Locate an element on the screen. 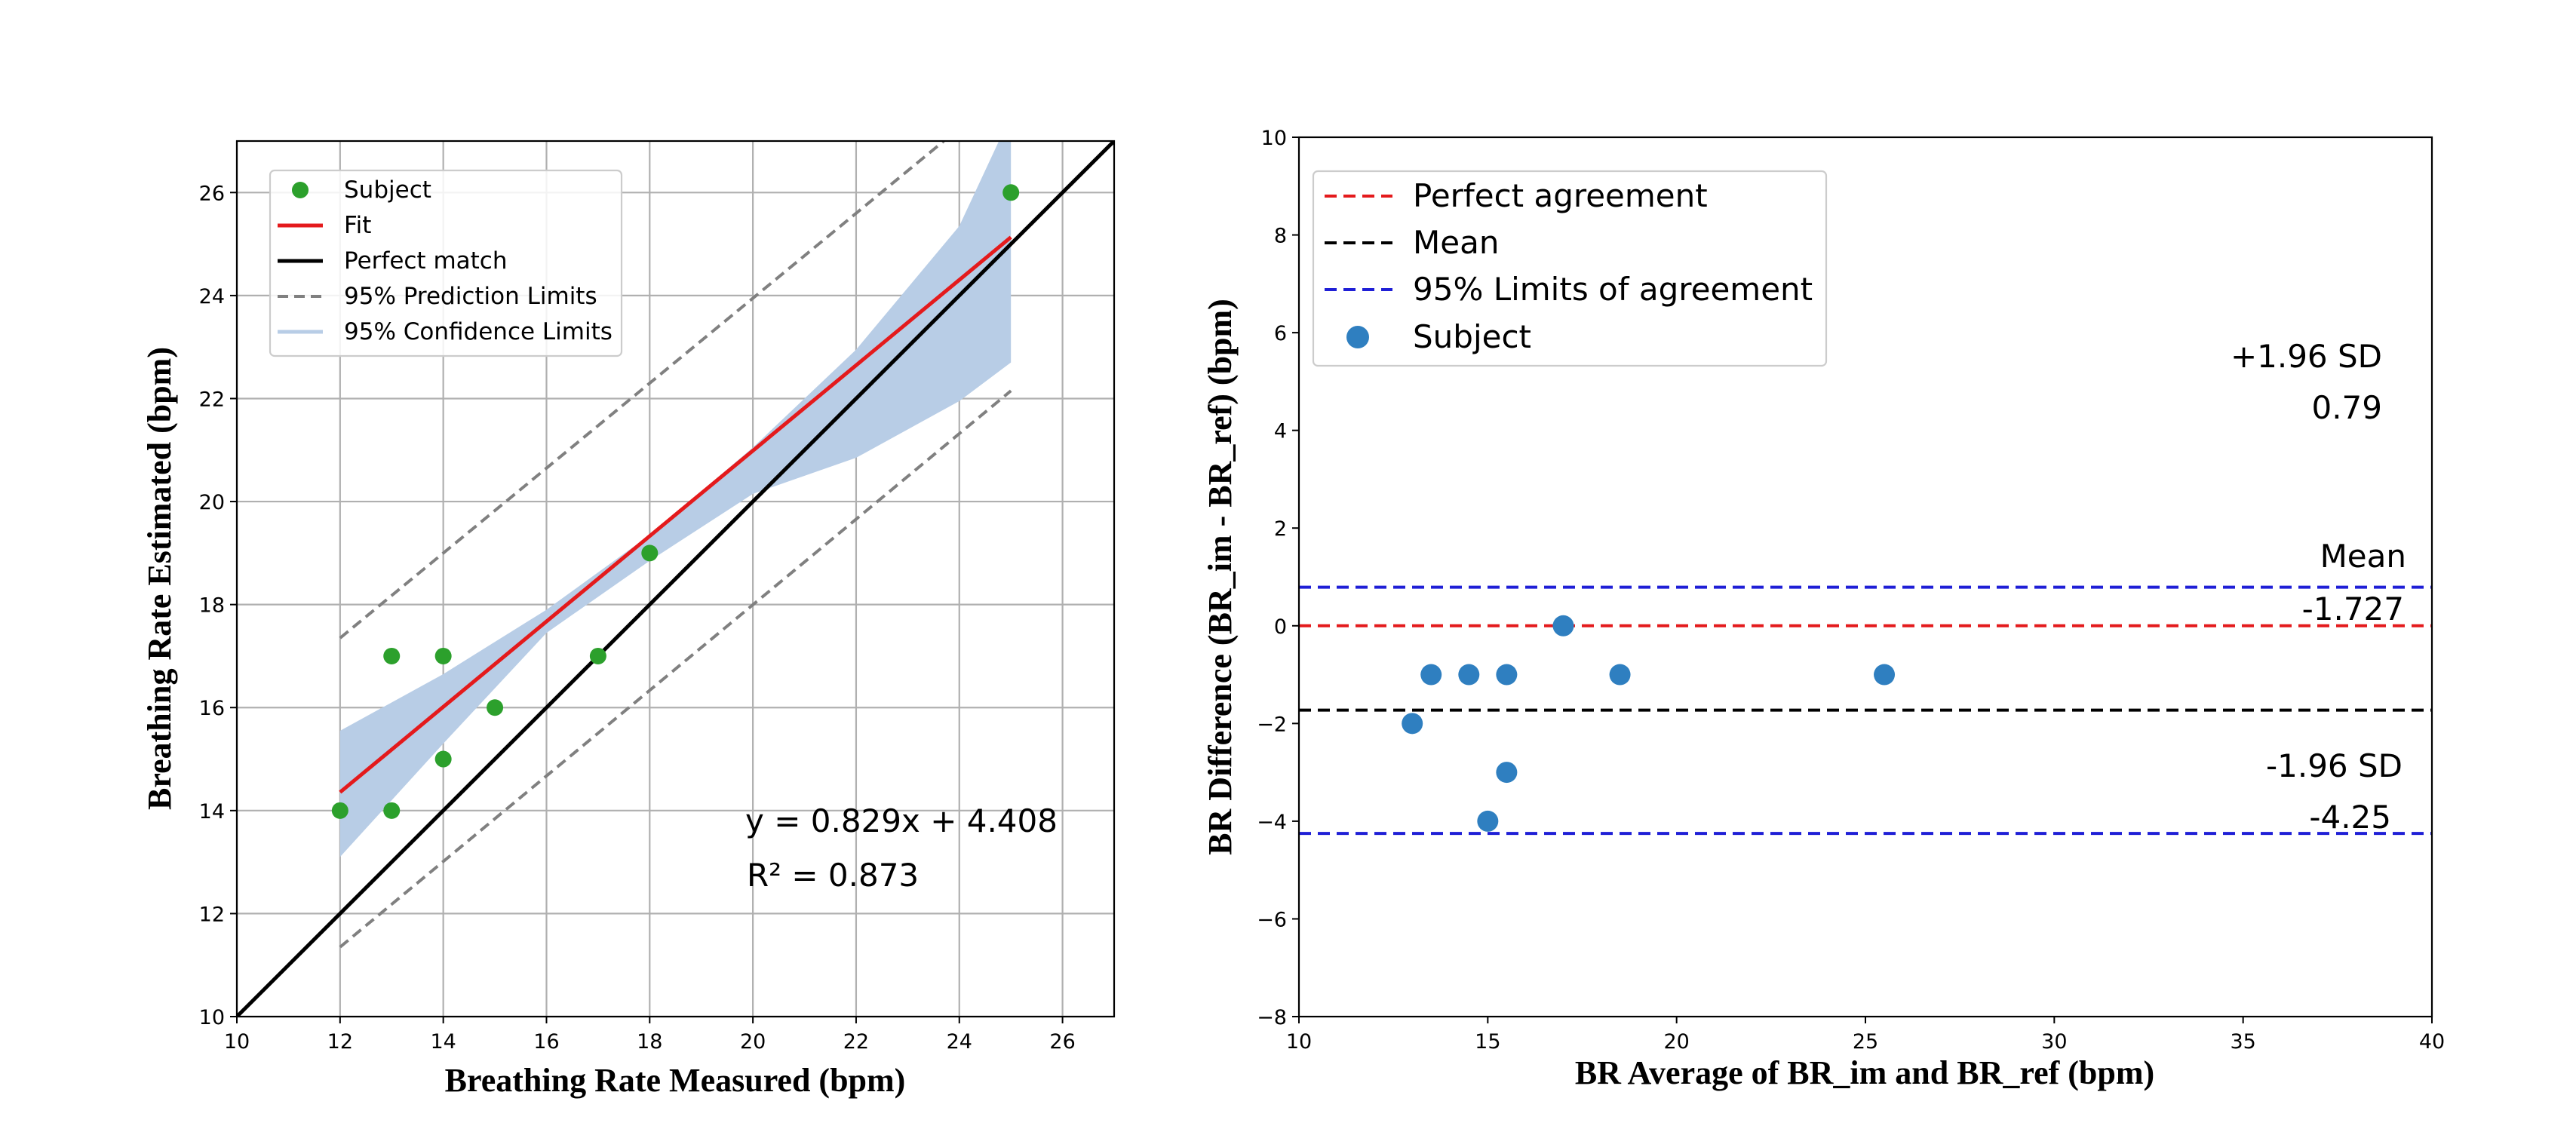 Image resolution: width=2576 pixels, height=1135 pixels. y-tick-label: 12 is located at coordinates (212, 915).